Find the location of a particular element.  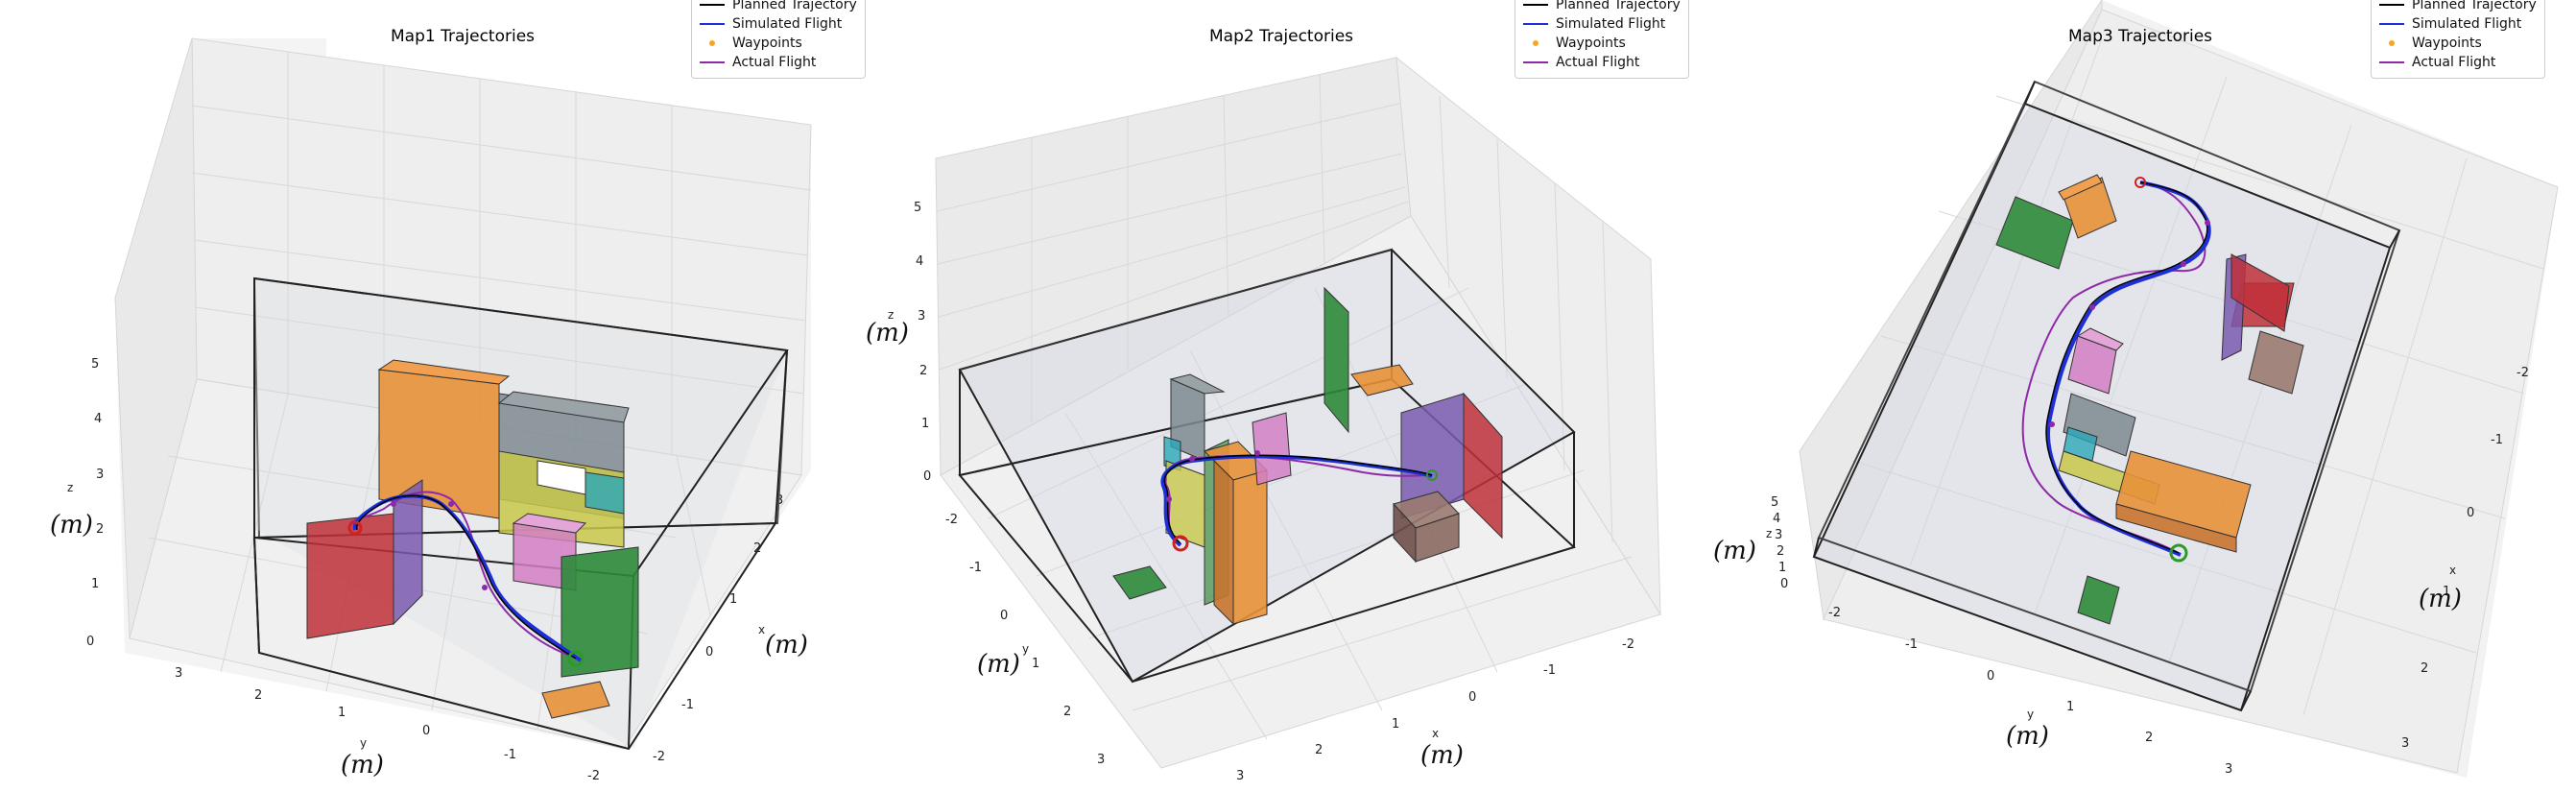

map1-trajectories is located at coordinates (465, 579).